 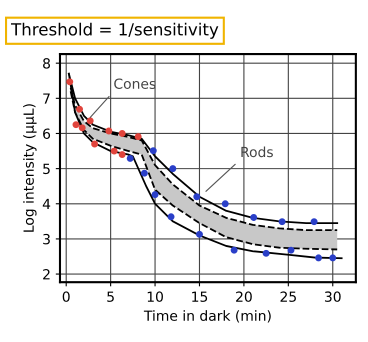 I want to click on x-tick-label: 25, so click(x=288, y=296).